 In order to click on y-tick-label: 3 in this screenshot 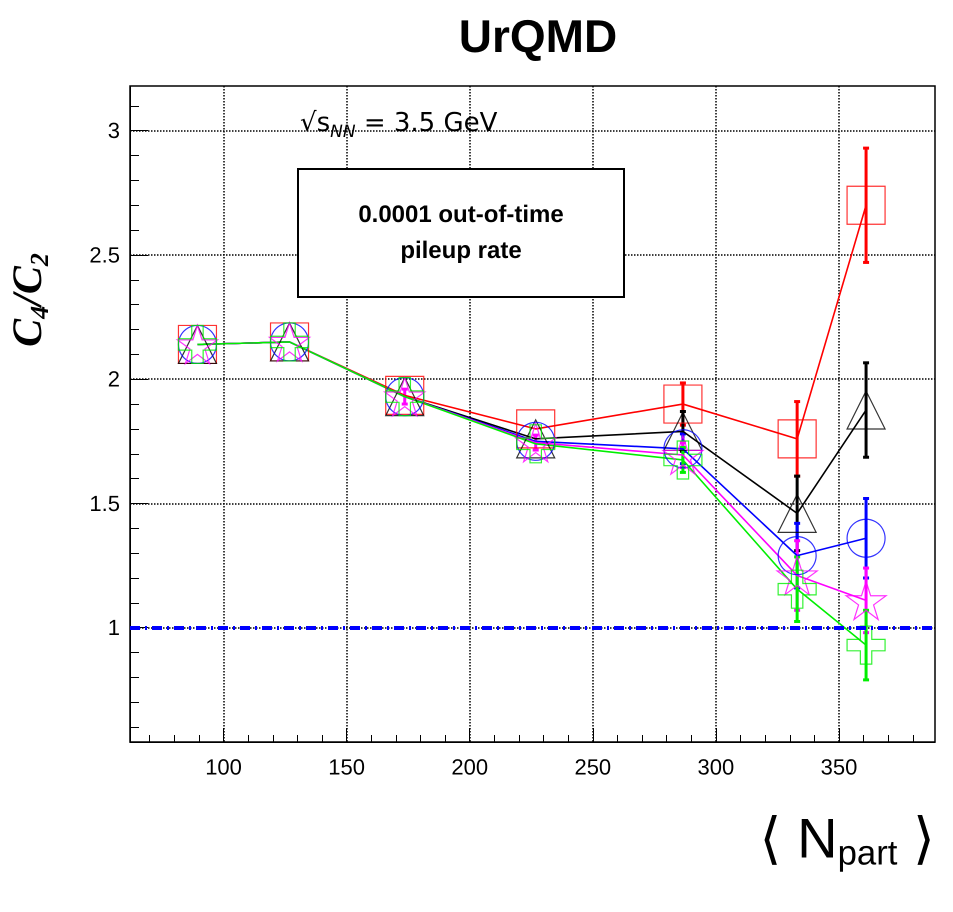, I will do `click(114, 131)`.